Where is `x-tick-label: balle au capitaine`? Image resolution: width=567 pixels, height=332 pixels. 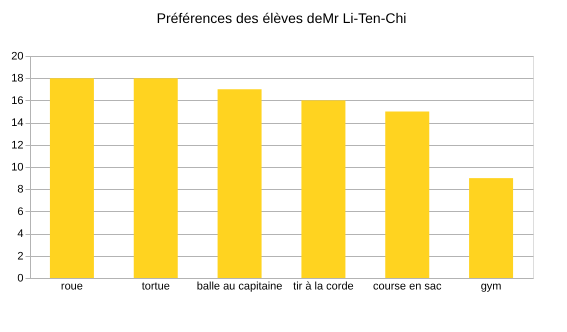
x-tick-label: balle au capitaine is located at coordinates (239, 286).